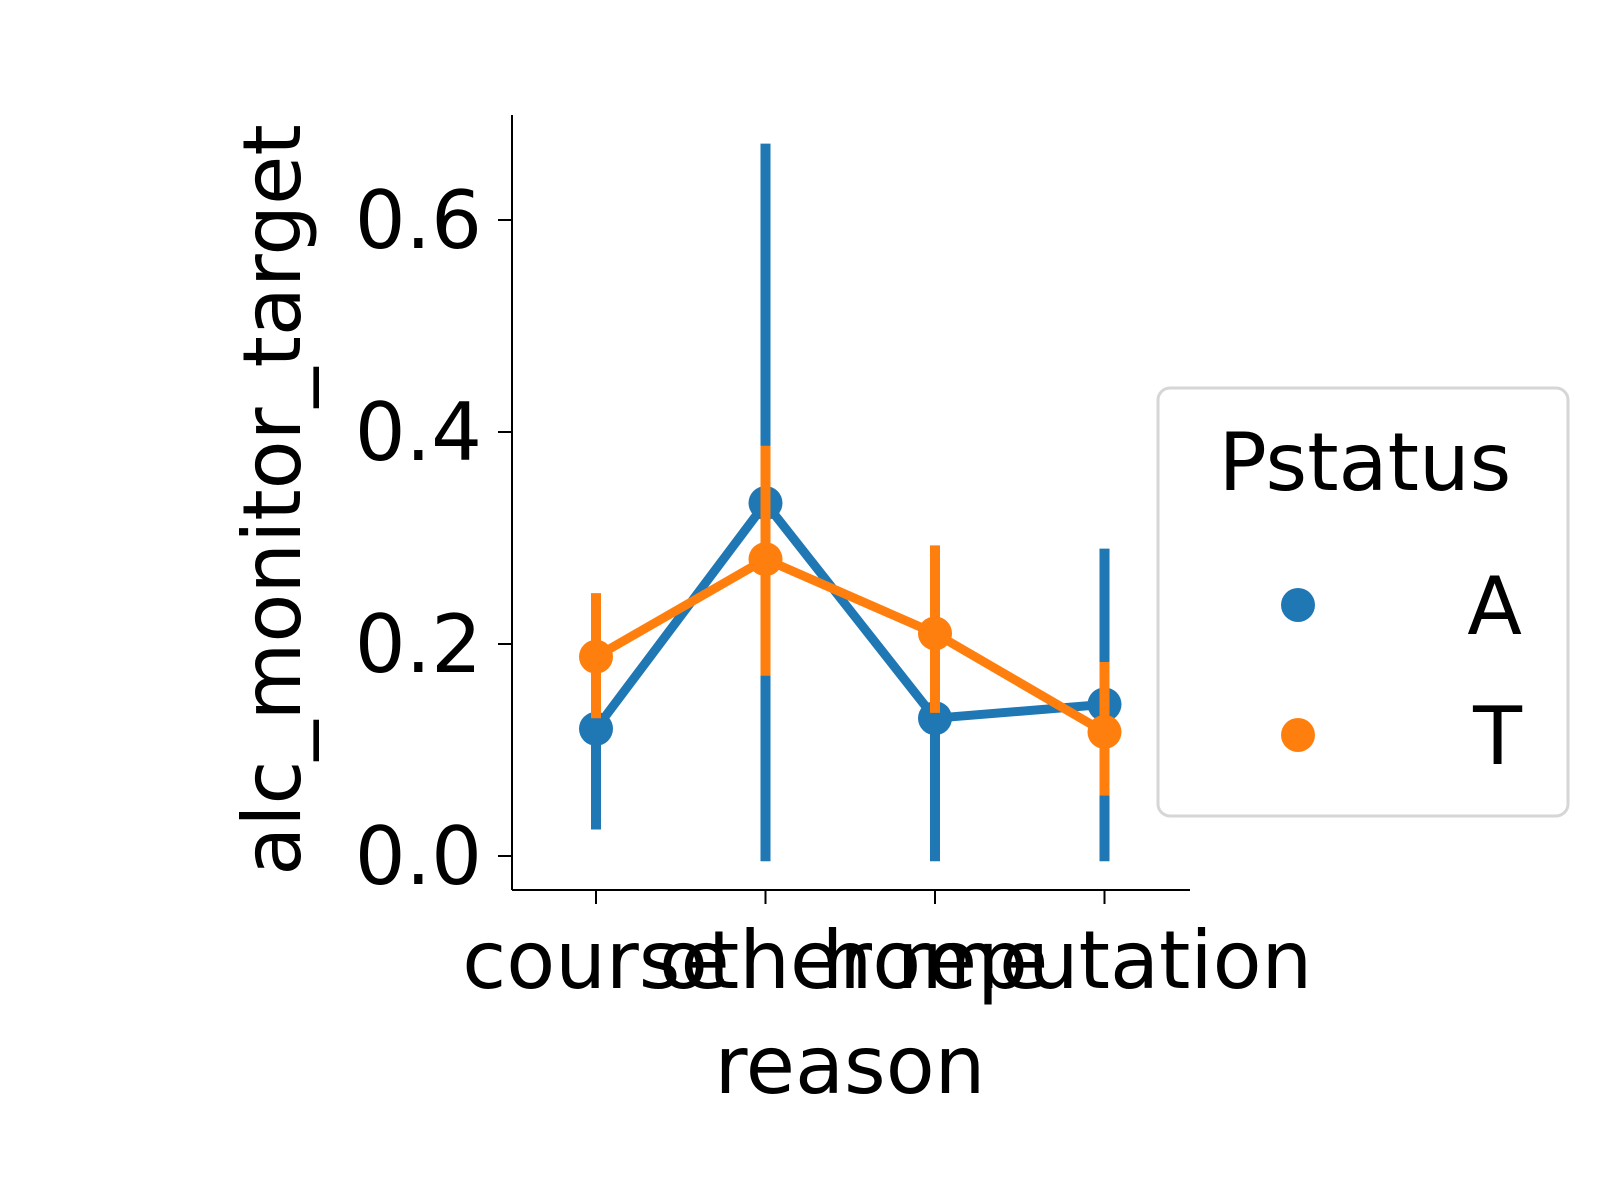 This screenshot has height=1200, width=1610. What do you see at coordinates (272, 499) in the screenshot?
I see `y-axis-label: alc_monitor_target` at bounding box center [272, 499].